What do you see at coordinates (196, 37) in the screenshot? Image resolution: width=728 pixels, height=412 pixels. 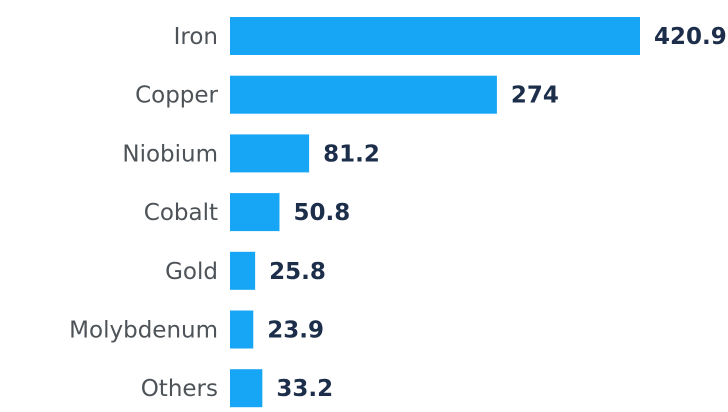 I see `category-label-iron: Iron` at bounding box center [196, 37].